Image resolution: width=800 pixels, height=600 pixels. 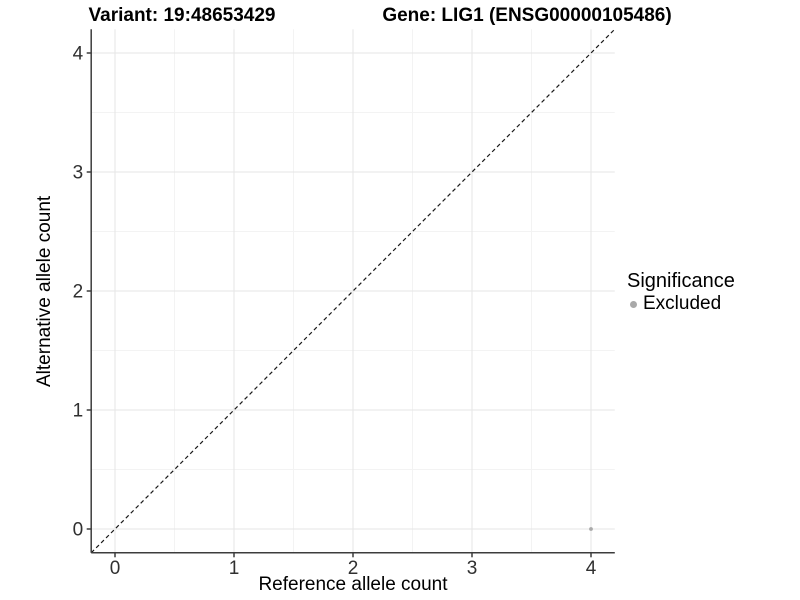 I want to click on y-tick-label: 2, so click(x=78, y=292).